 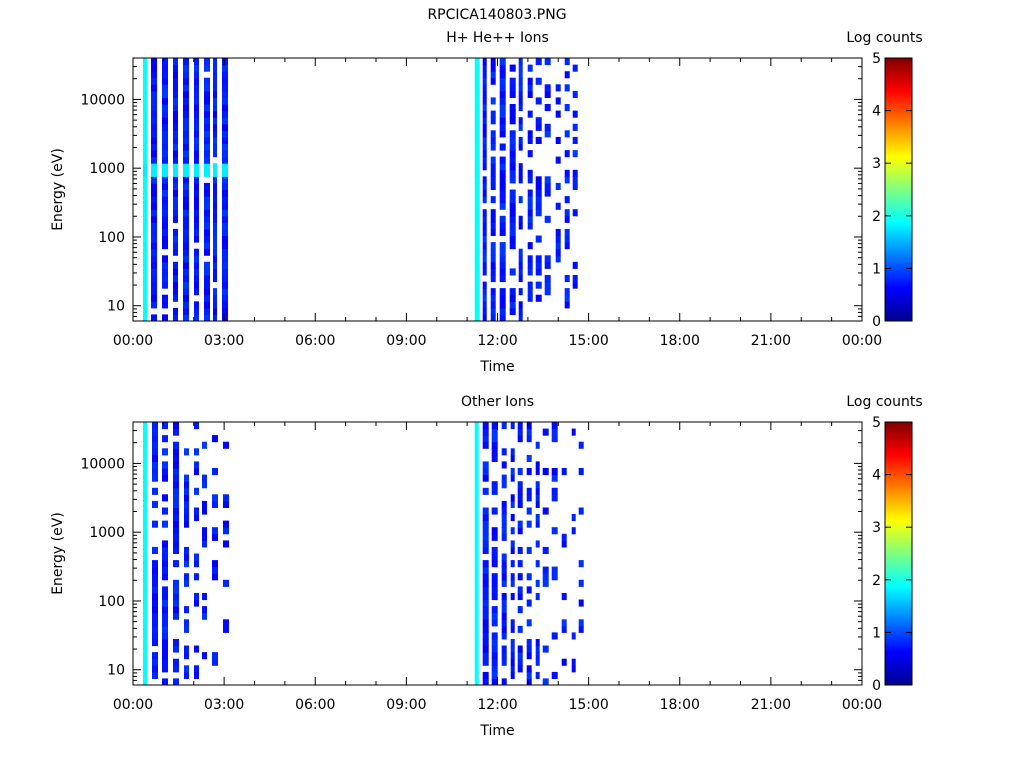 What do you see at coordinates (876, 423) in the screenshot?
I see `colorbar-tick-label: 5` at bounding box center [876, 423].